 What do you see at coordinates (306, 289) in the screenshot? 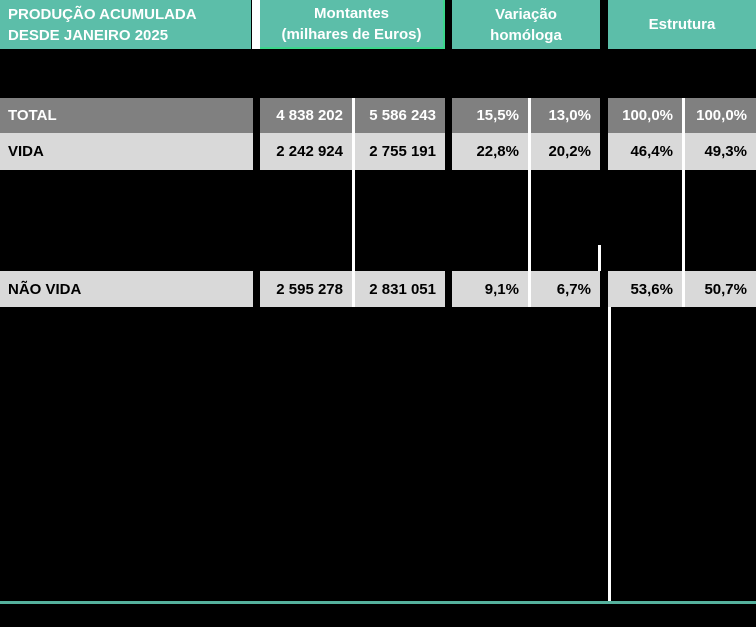
I see `cell-nao-vida-montantes-1: 2 595 278` at bounding box center [306, 289].